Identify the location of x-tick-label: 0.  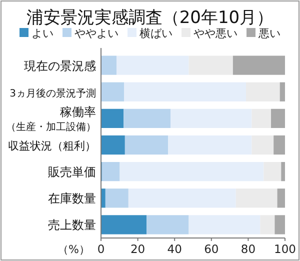
(101, 249).